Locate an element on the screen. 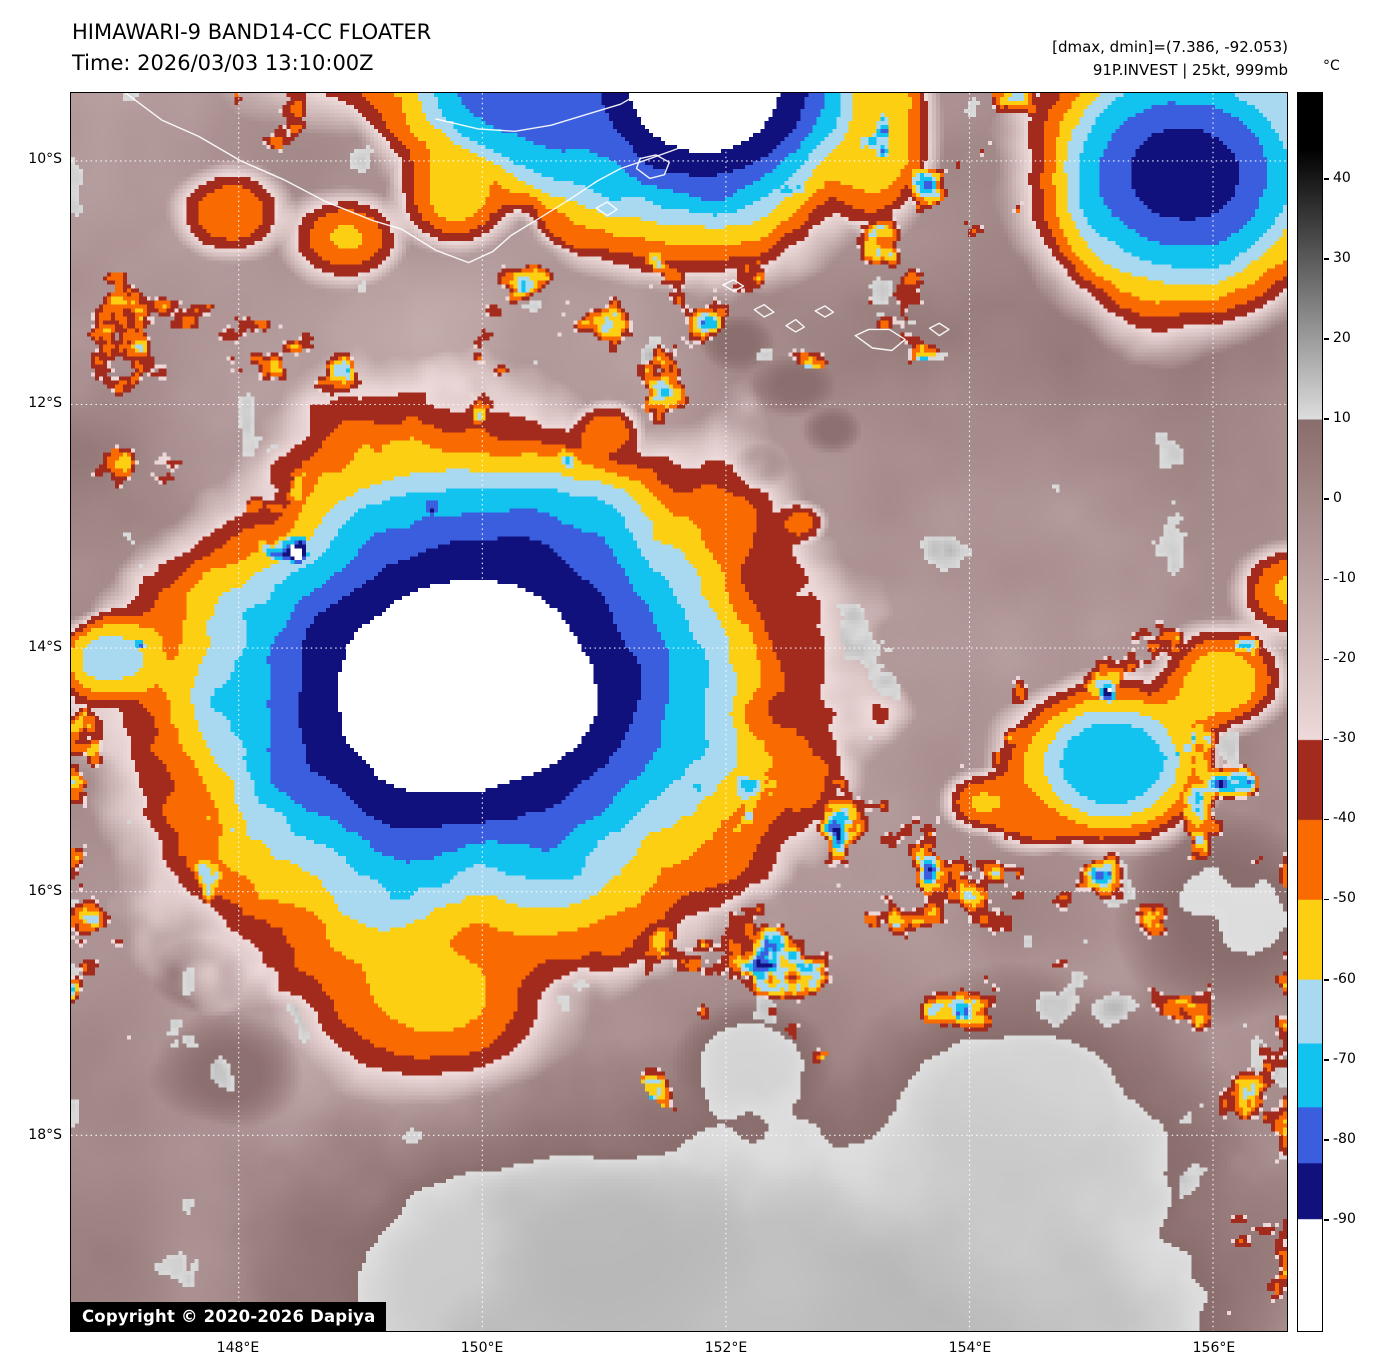 This screenshot has width=1388, height=1359. colorbar-tick-label: -20 is located at coordinates (1344, 658).